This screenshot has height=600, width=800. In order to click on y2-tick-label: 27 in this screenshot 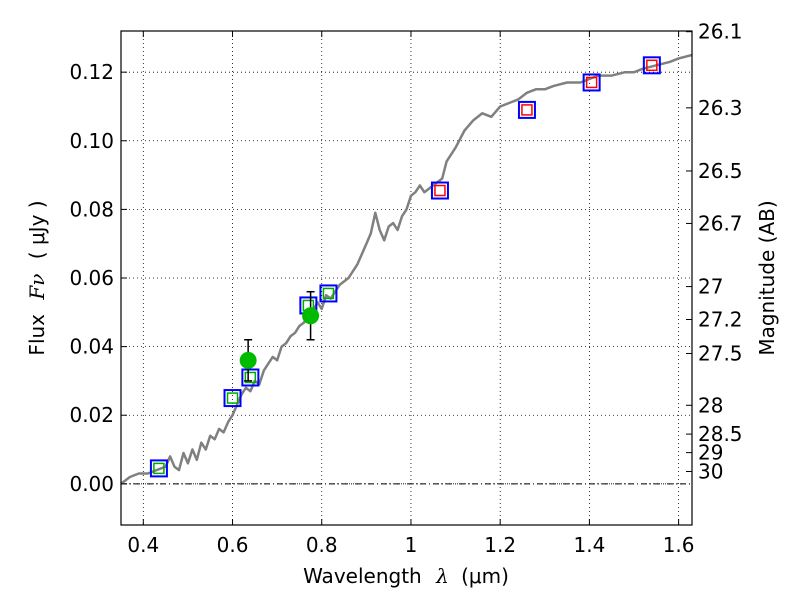, I will do `click(710, 287)`.